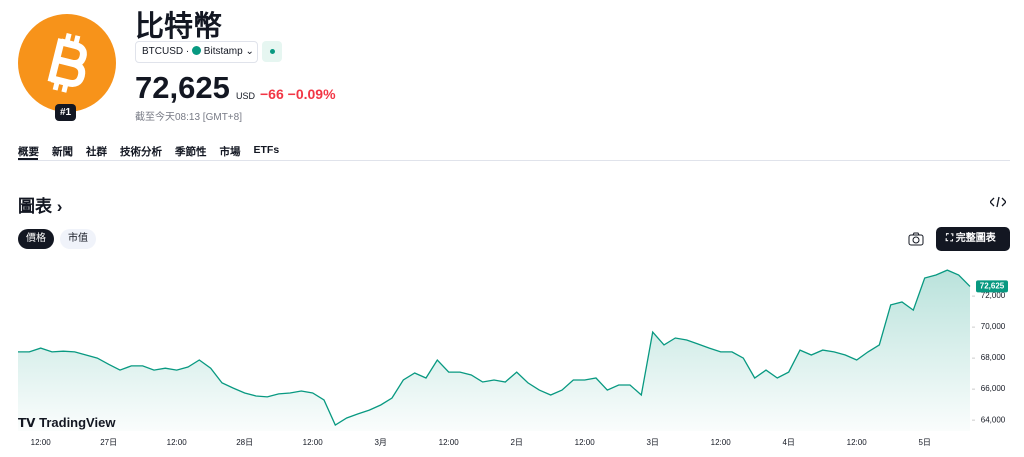  What do you see at coordinates (77, 422) in the screenshot?
I see `brand-text: TradingView` at bounding box center [77, 422].